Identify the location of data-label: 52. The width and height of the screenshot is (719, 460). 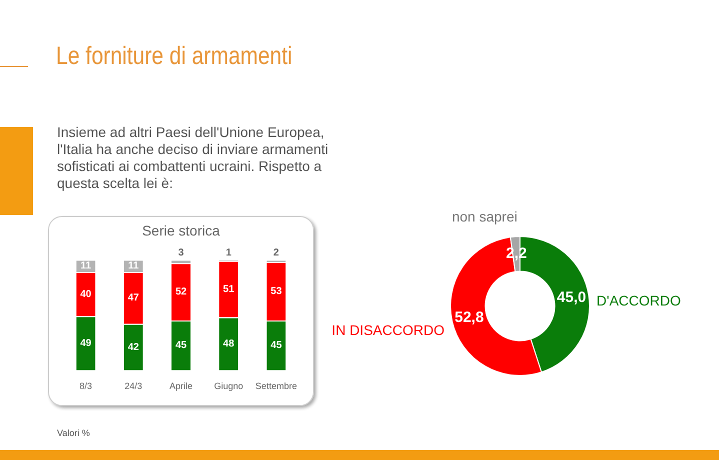
(181, 292).